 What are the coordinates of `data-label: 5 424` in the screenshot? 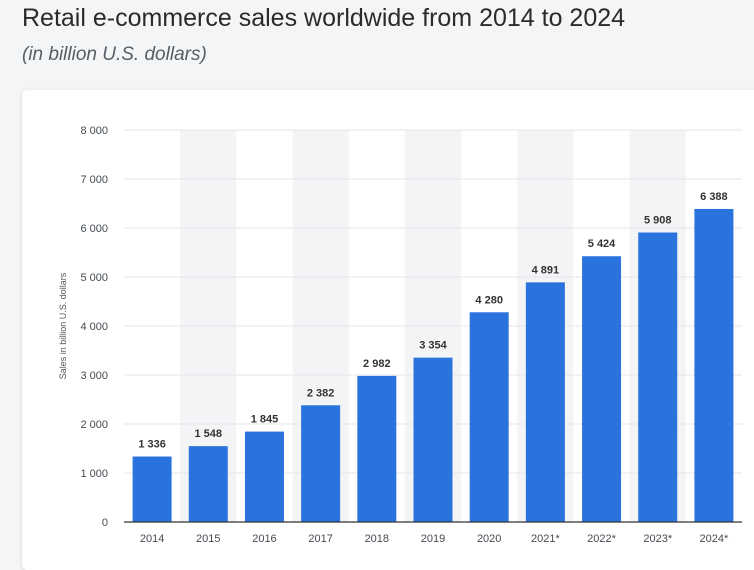 It's located at (602, 244).